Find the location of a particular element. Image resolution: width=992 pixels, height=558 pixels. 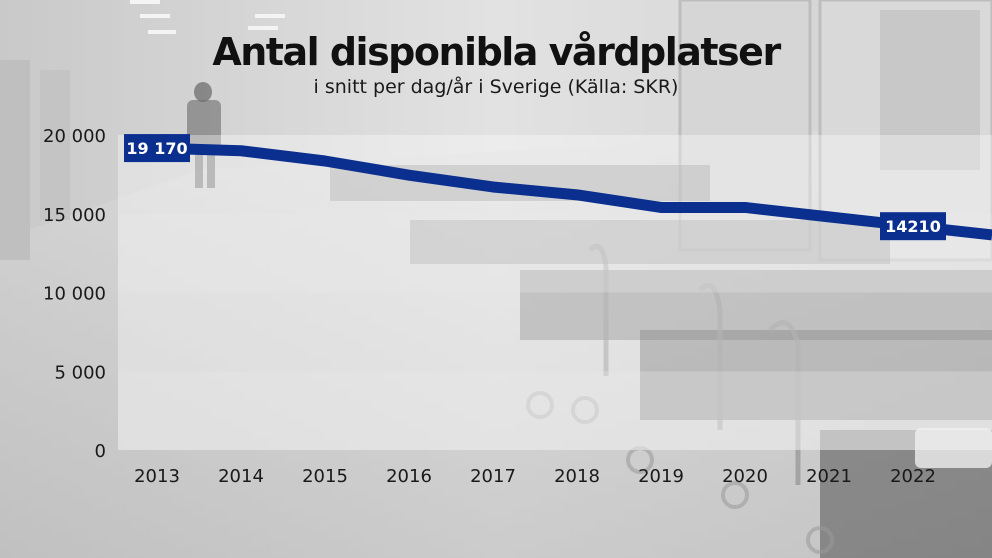

y-axis: 0 5 000 10 000 15 000 20 000 is located at coordinates (74, 294).